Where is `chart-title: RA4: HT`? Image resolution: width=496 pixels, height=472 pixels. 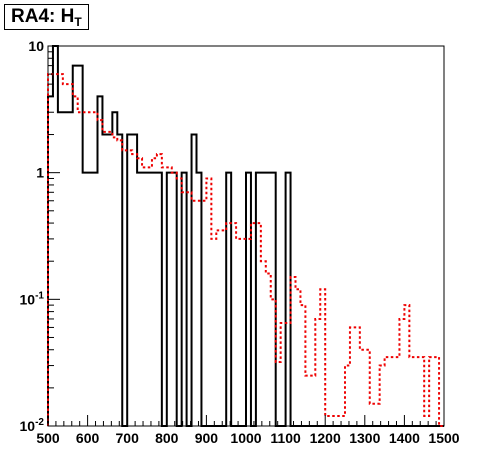 chart-title: RA4: HT is located at coordinates (46, 17).